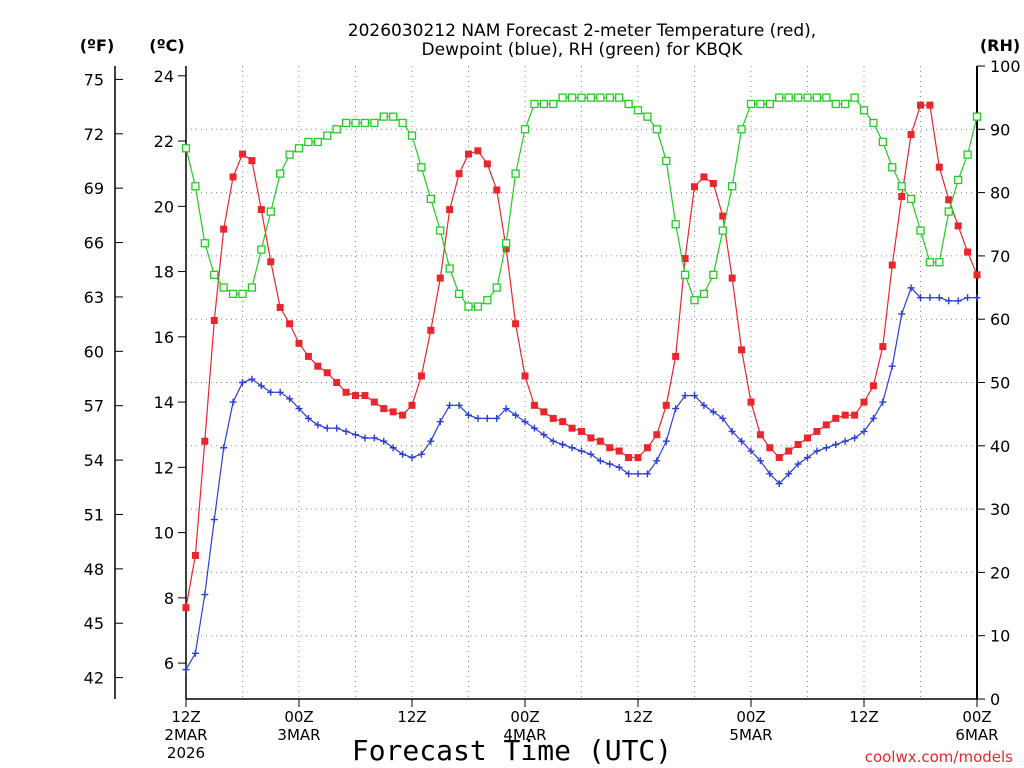 The height and width of the screenshot is (768, 1024). I want to click on fahrenheit-tick-label: 69, so click(94, 188).